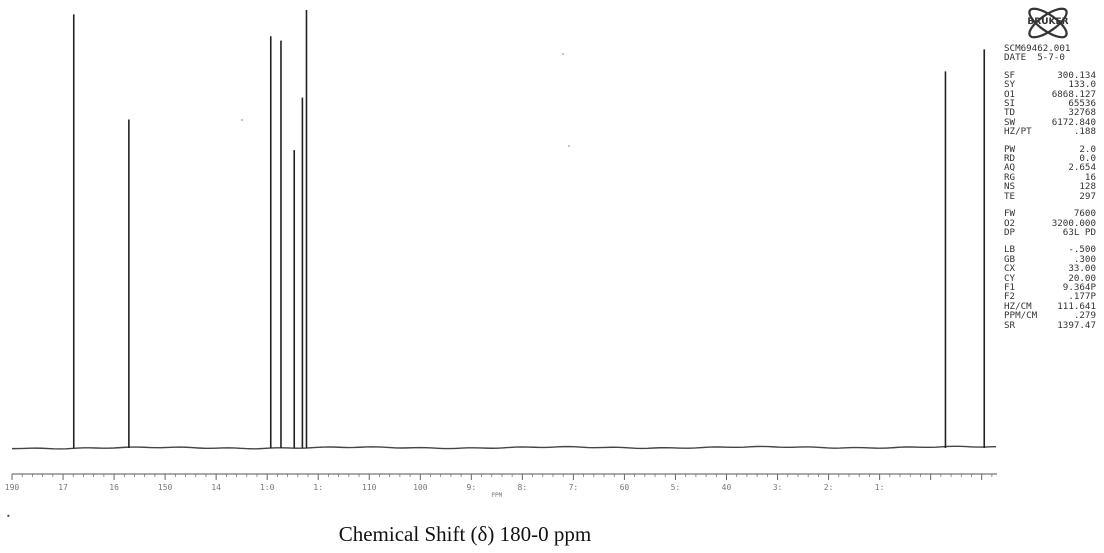  Describe the element at coordinates (1010, 214) in the screenshot. I see `parameter-key: FW` at that location.